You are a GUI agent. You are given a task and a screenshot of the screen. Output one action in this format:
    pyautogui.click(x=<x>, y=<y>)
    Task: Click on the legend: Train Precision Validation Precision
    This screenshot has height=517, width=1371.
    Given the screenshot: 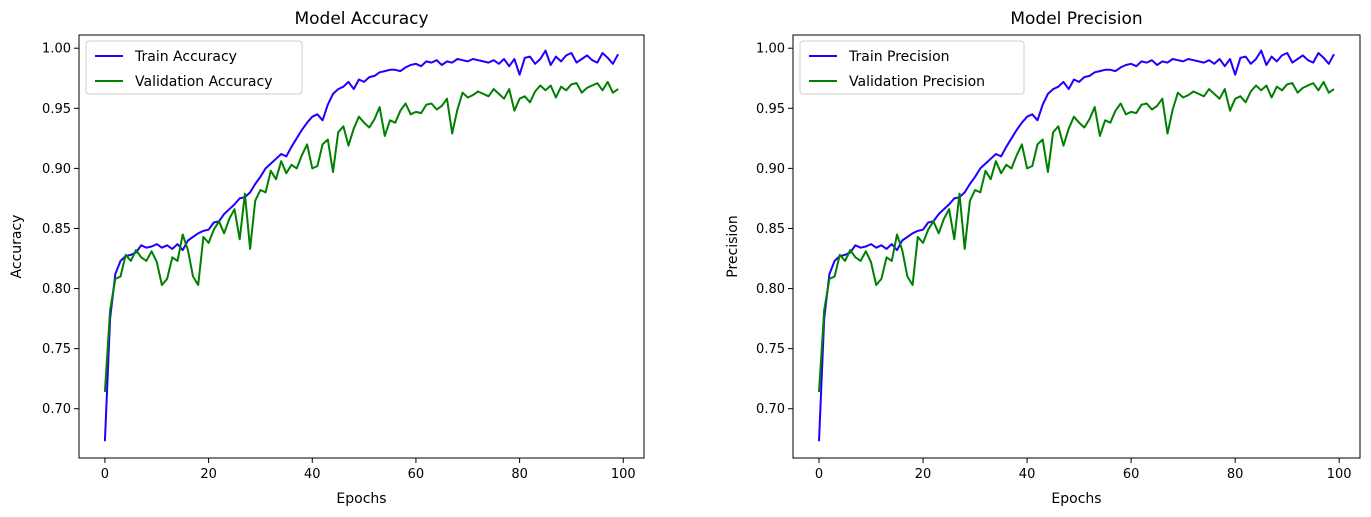 What is the action you would take?
    pyautogui.click(x=912, y=67)
    